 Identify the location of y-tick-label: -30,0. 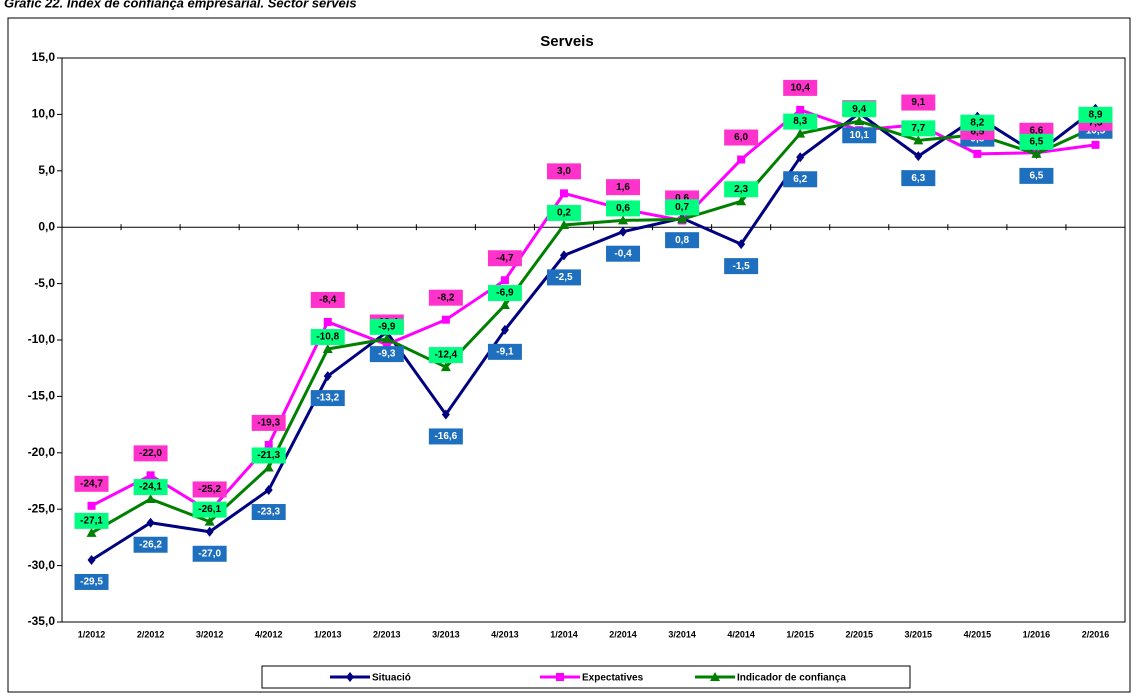
(42, 565).